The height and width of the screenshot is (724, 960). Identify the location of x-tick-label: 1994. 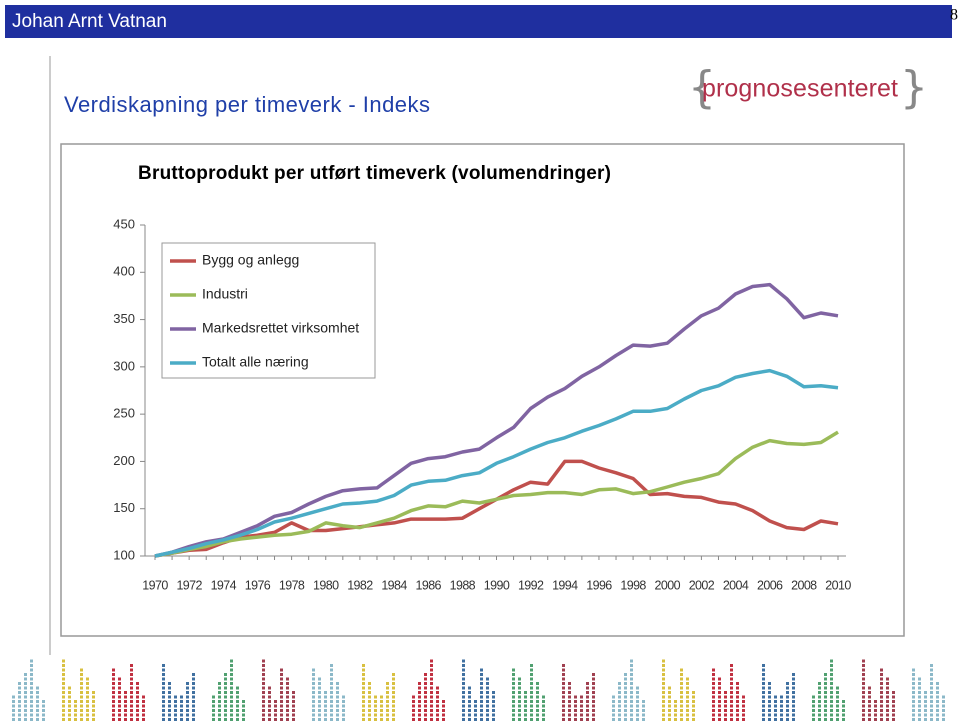
(565, 585).